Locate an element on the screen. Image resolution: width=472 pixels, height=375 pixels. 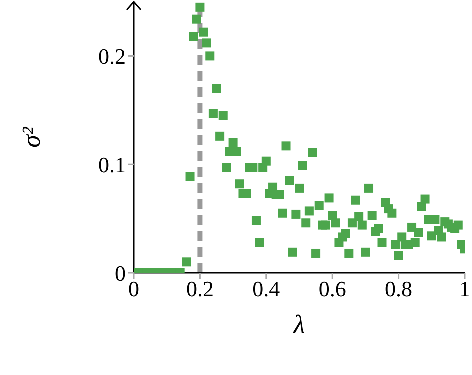
y-tick-label: 0.2 is located at coordinates (112, 57).